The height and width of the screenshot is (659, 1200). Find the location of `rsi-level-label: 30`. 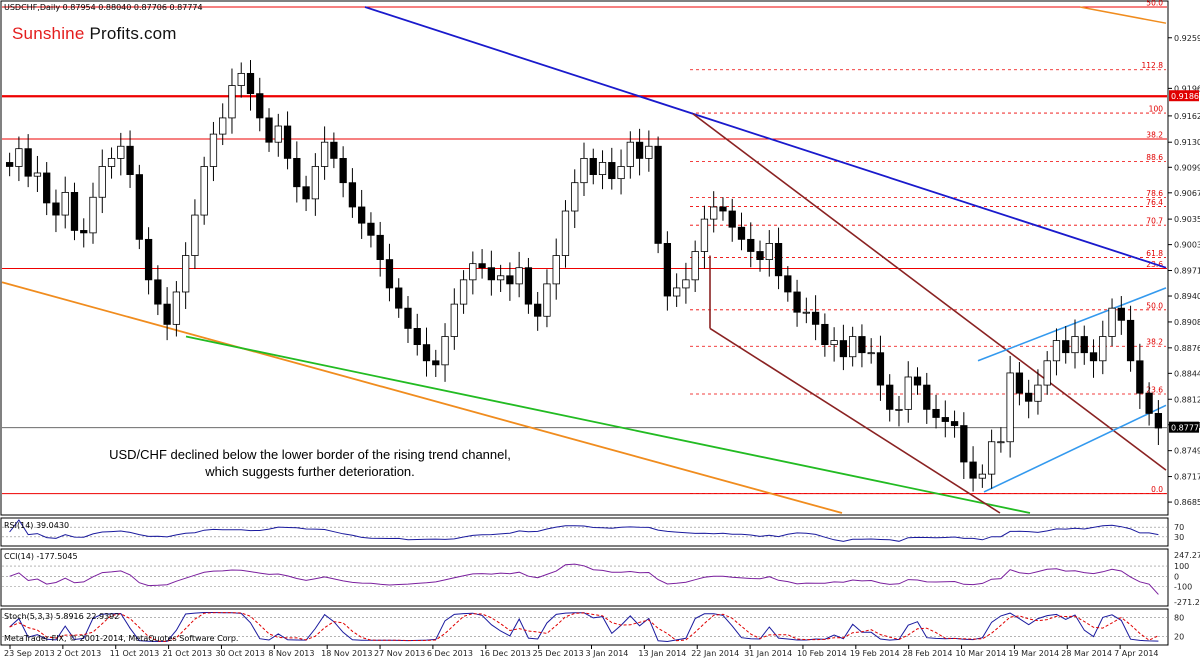

rsi-level-label: 30 is located at coordinates (1179, 537).